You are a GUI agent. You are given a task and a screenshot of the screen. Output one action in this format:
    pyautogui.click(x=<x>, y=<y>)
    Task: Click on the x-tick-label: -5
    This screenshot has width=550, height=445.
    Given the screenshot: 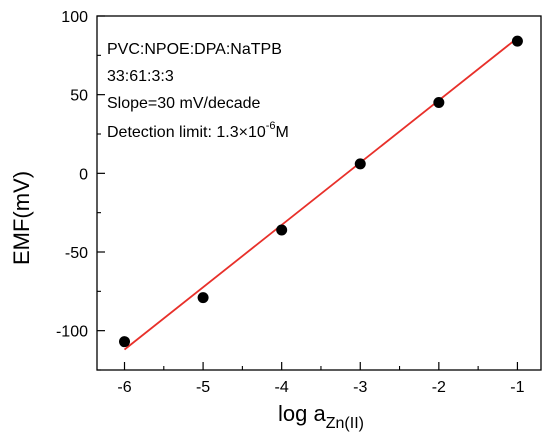 What is the action you would take?
    pyautogui.click(x=203, y=387)
    